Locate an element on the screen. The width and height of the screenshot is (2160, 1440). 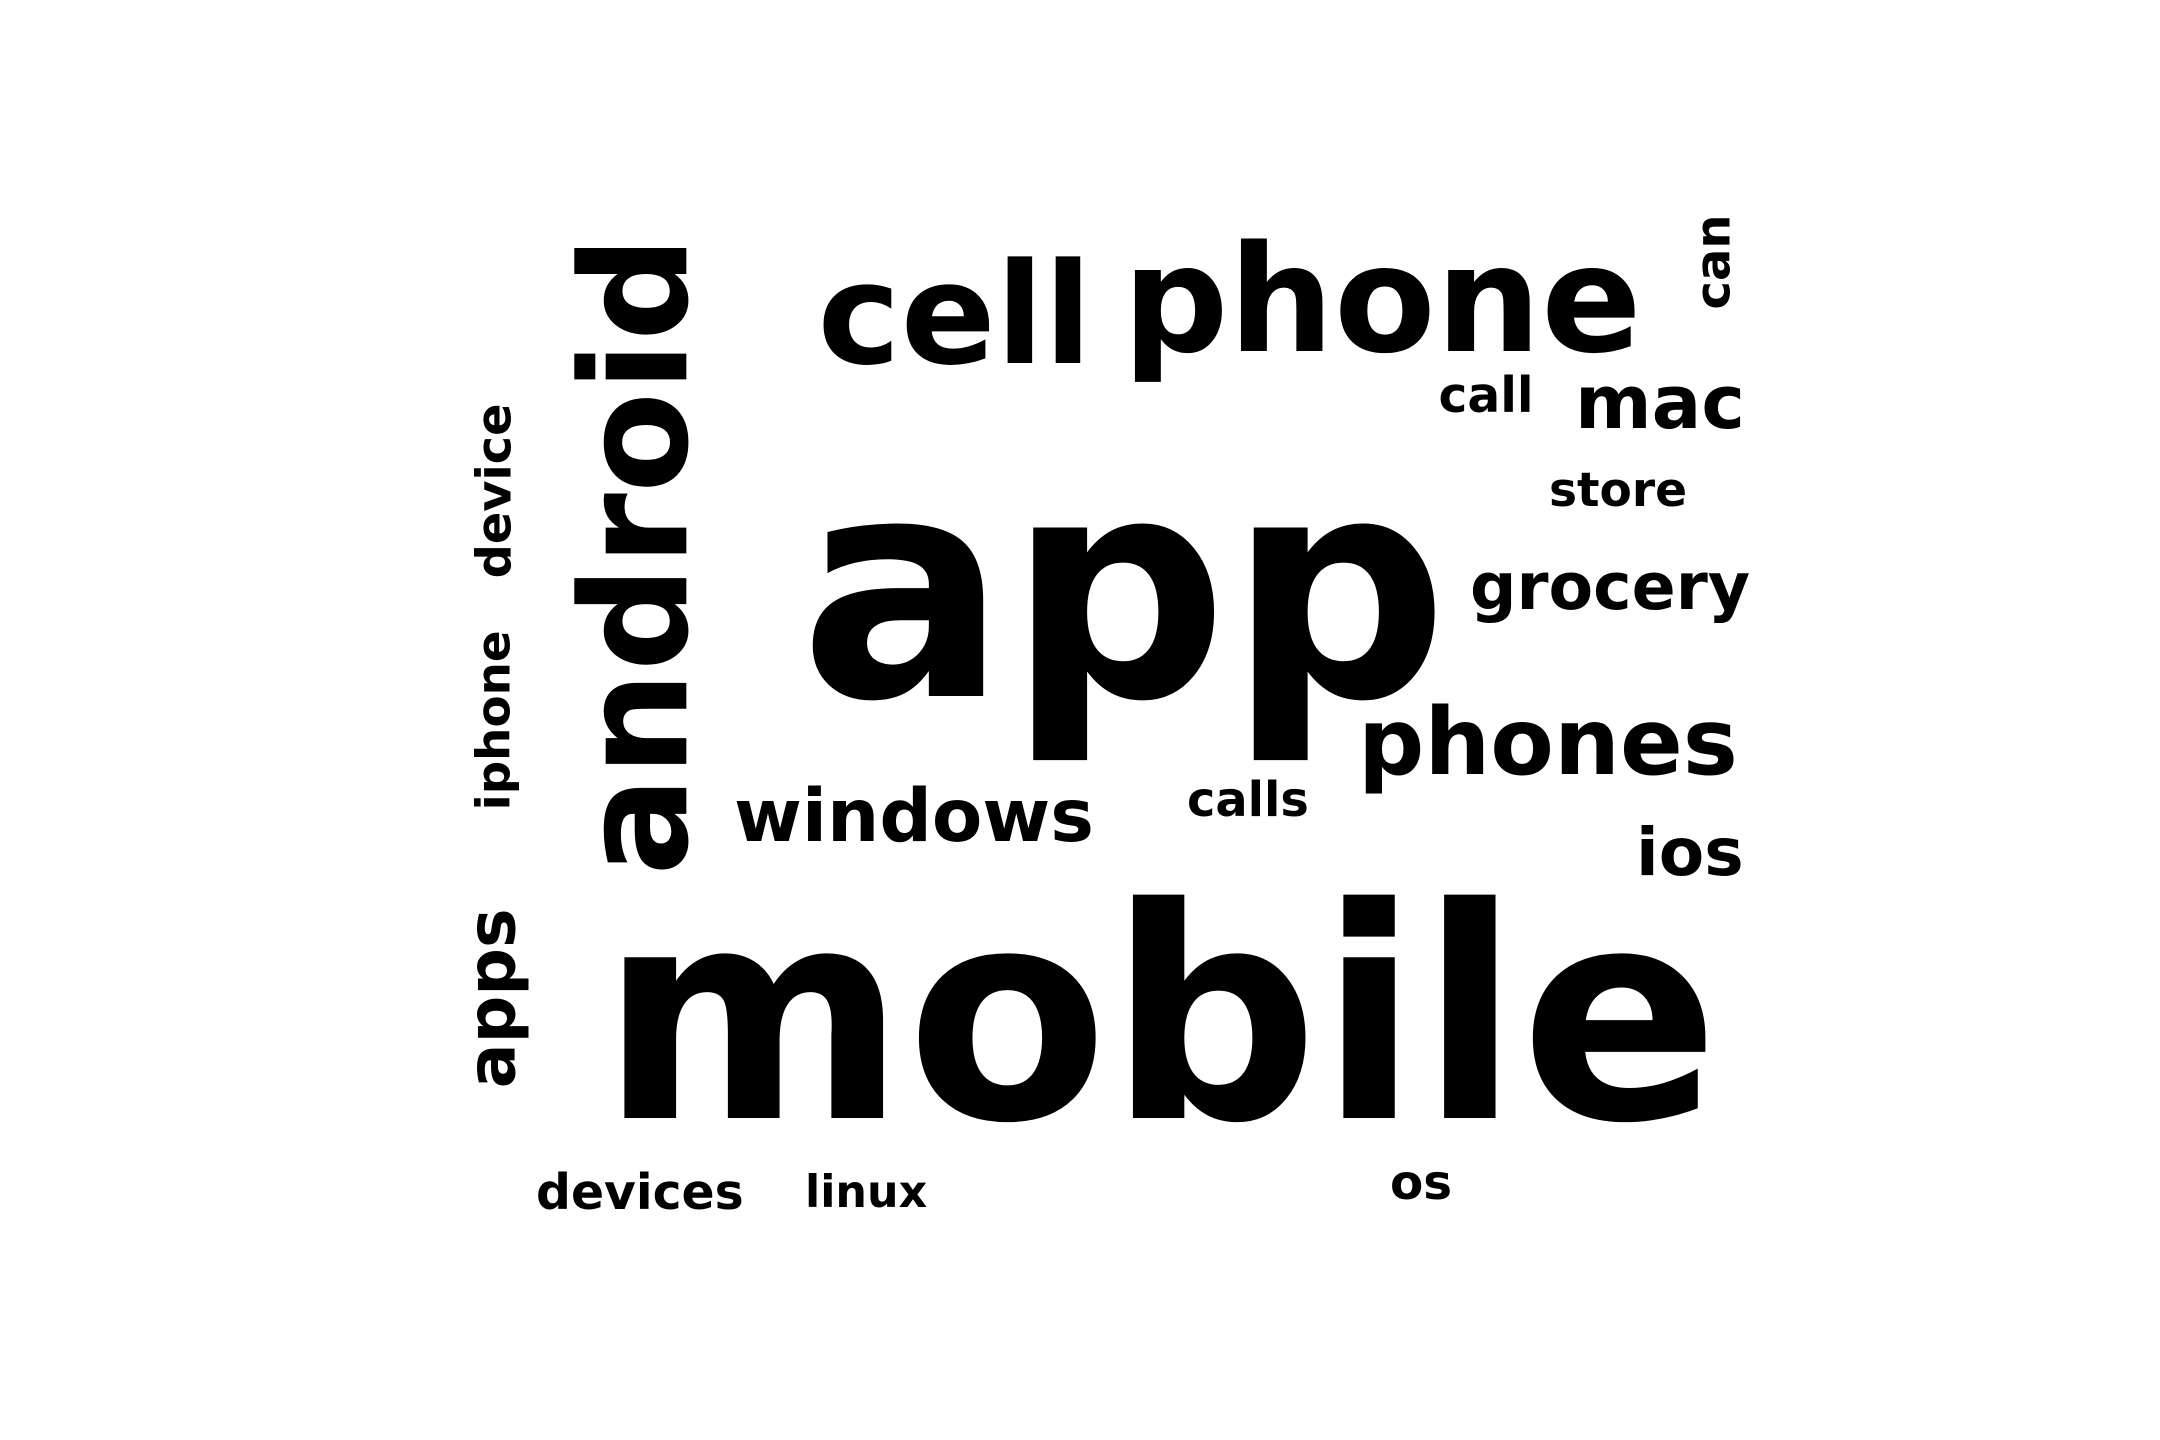
word-devices: devices is located at coordinates (640, 1192).